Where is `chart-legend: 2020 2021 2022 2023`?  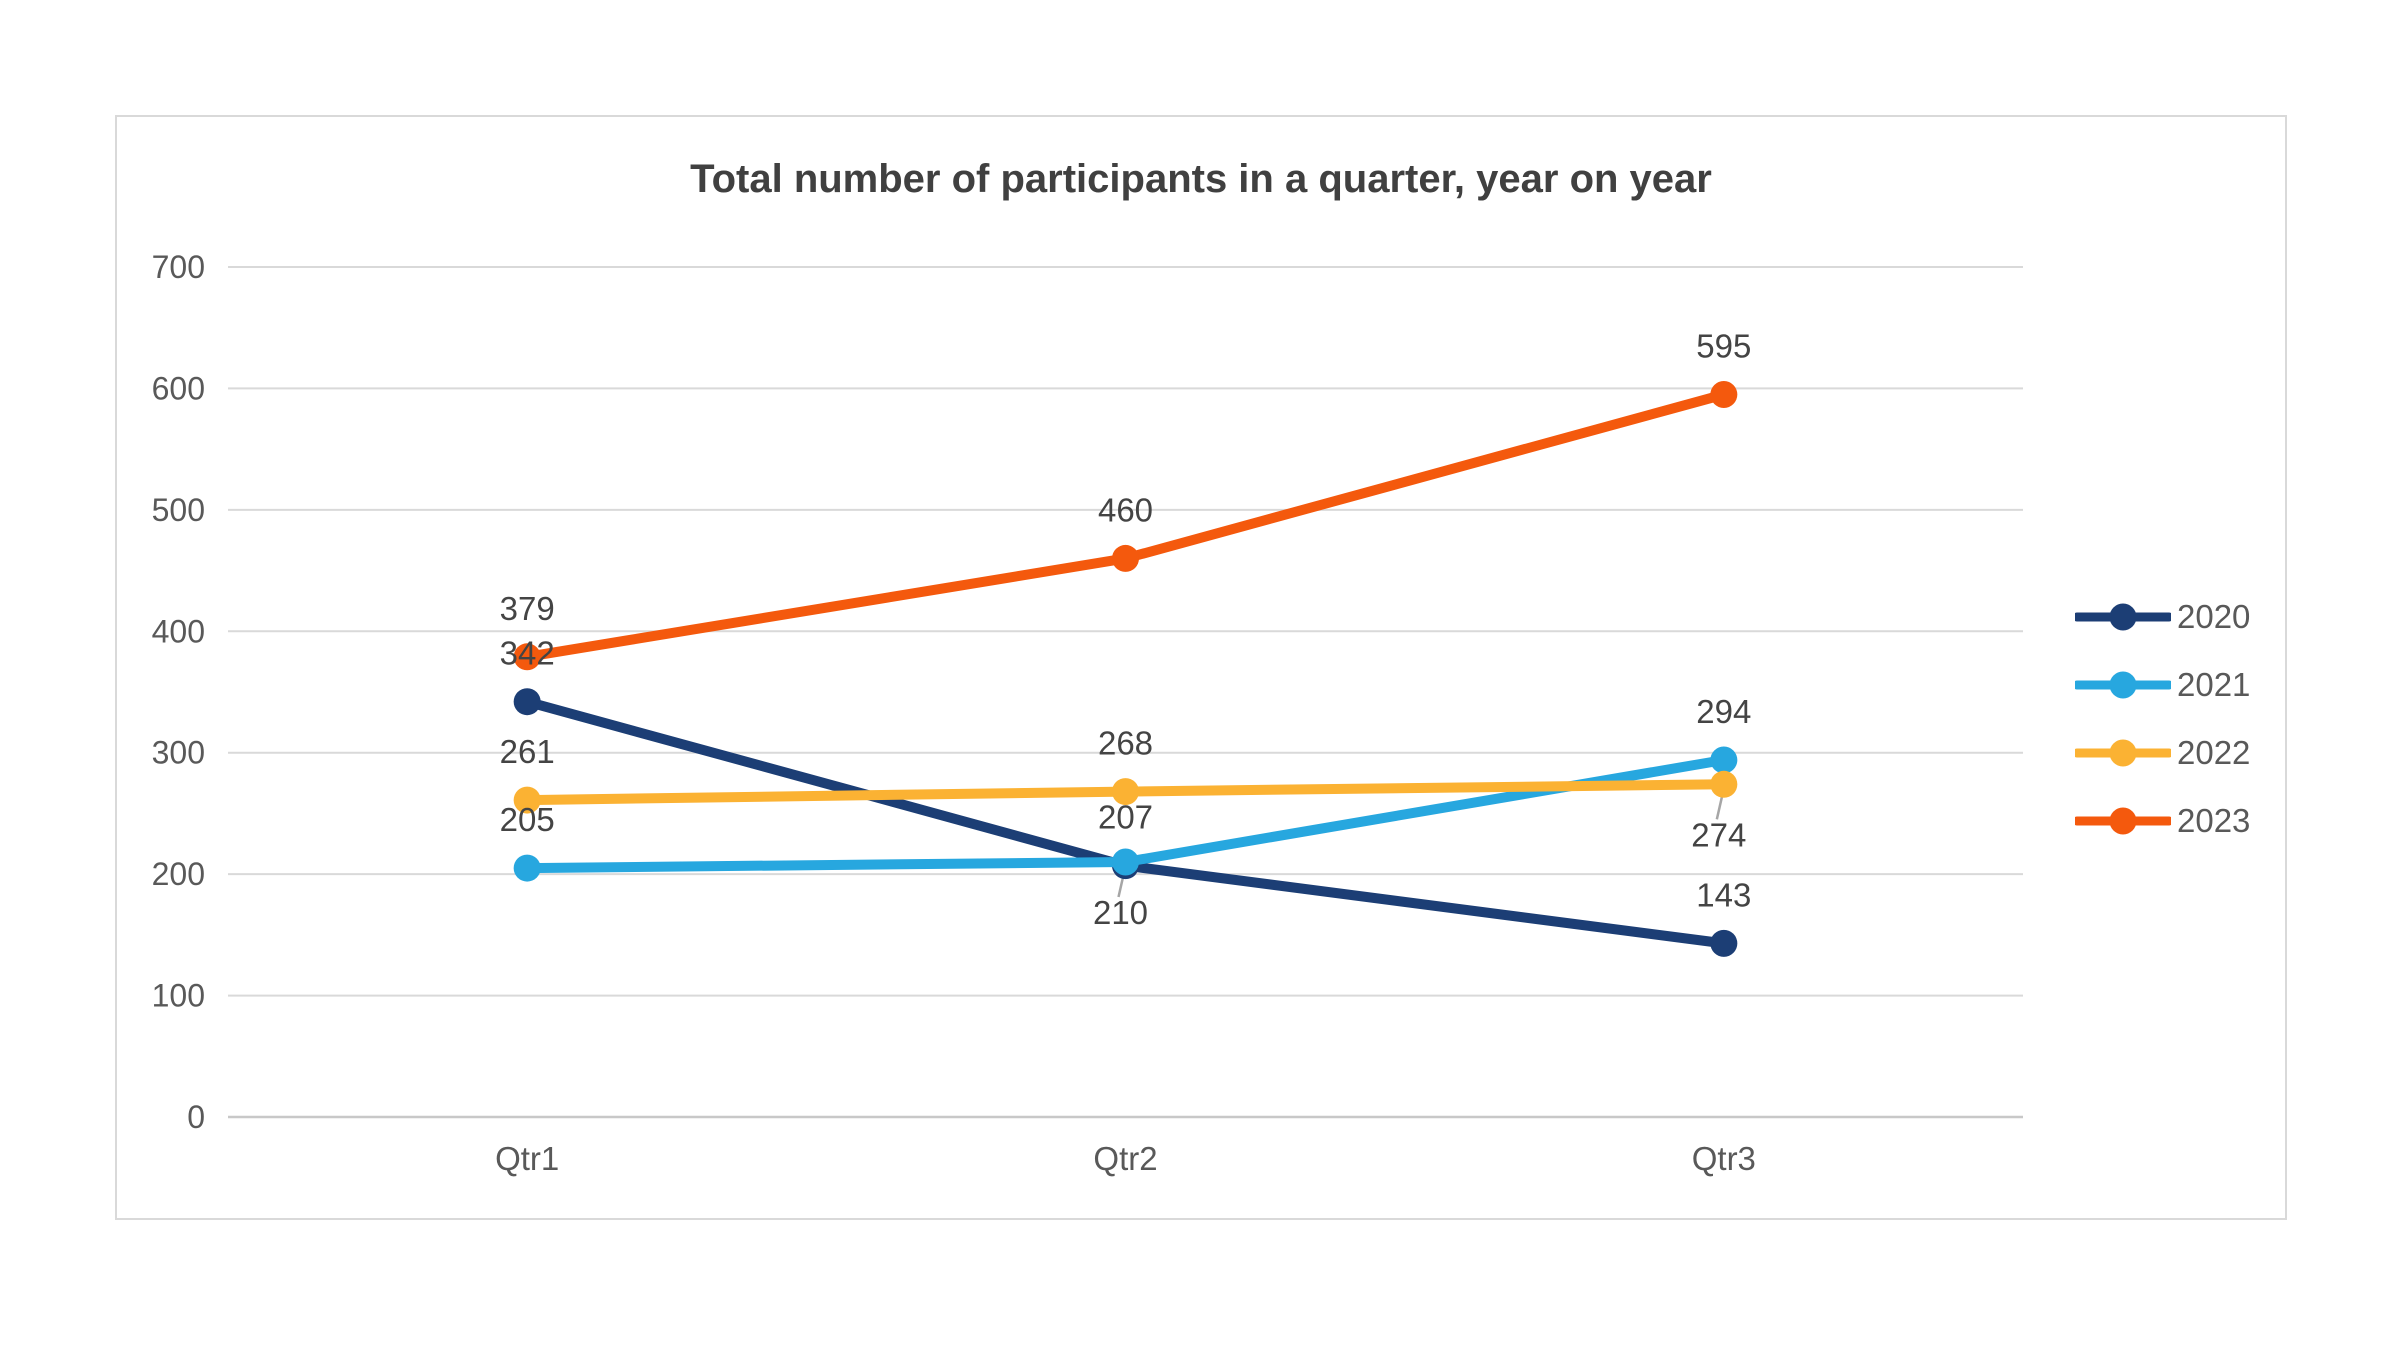 chart-legend: 2020 2021 2022 2023 is located at coordinates (2162, 733).